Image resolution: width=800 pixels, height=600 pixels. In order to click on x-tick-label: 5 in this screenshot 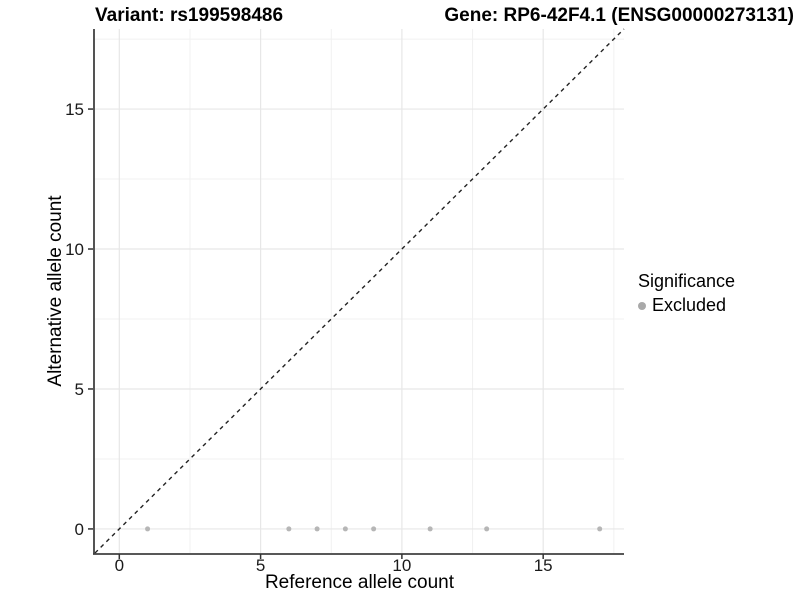, I will do `click(260, 565)`.